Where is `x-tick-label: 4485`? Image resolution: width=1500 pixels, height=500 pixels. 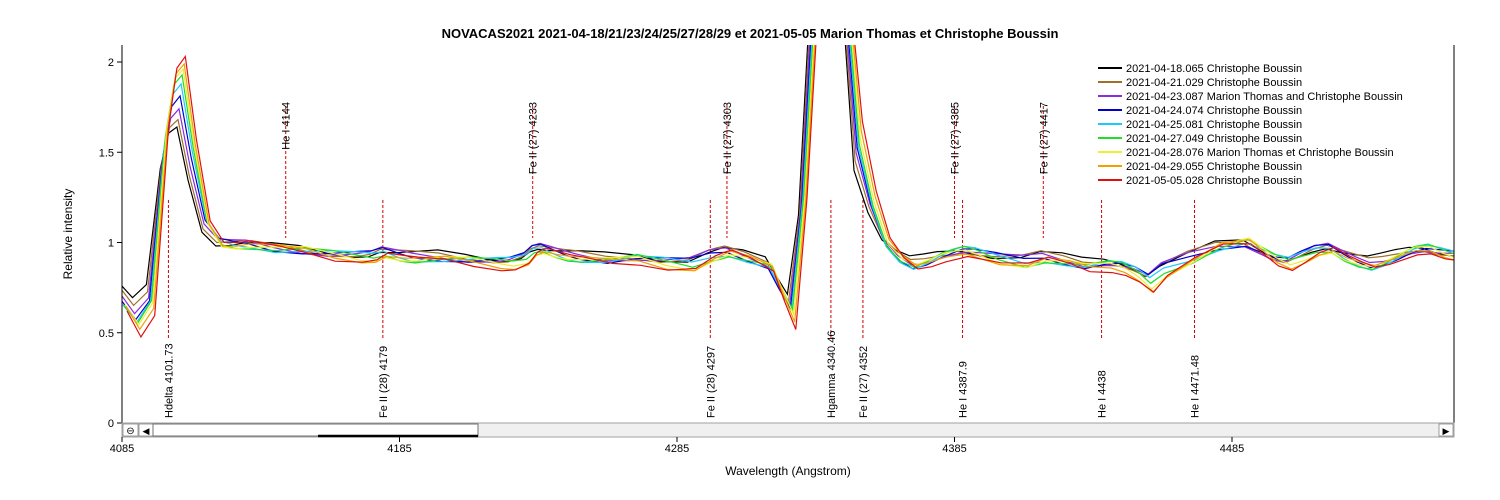 x-tick-label: 4485 is located at coordinates (1232, 449).